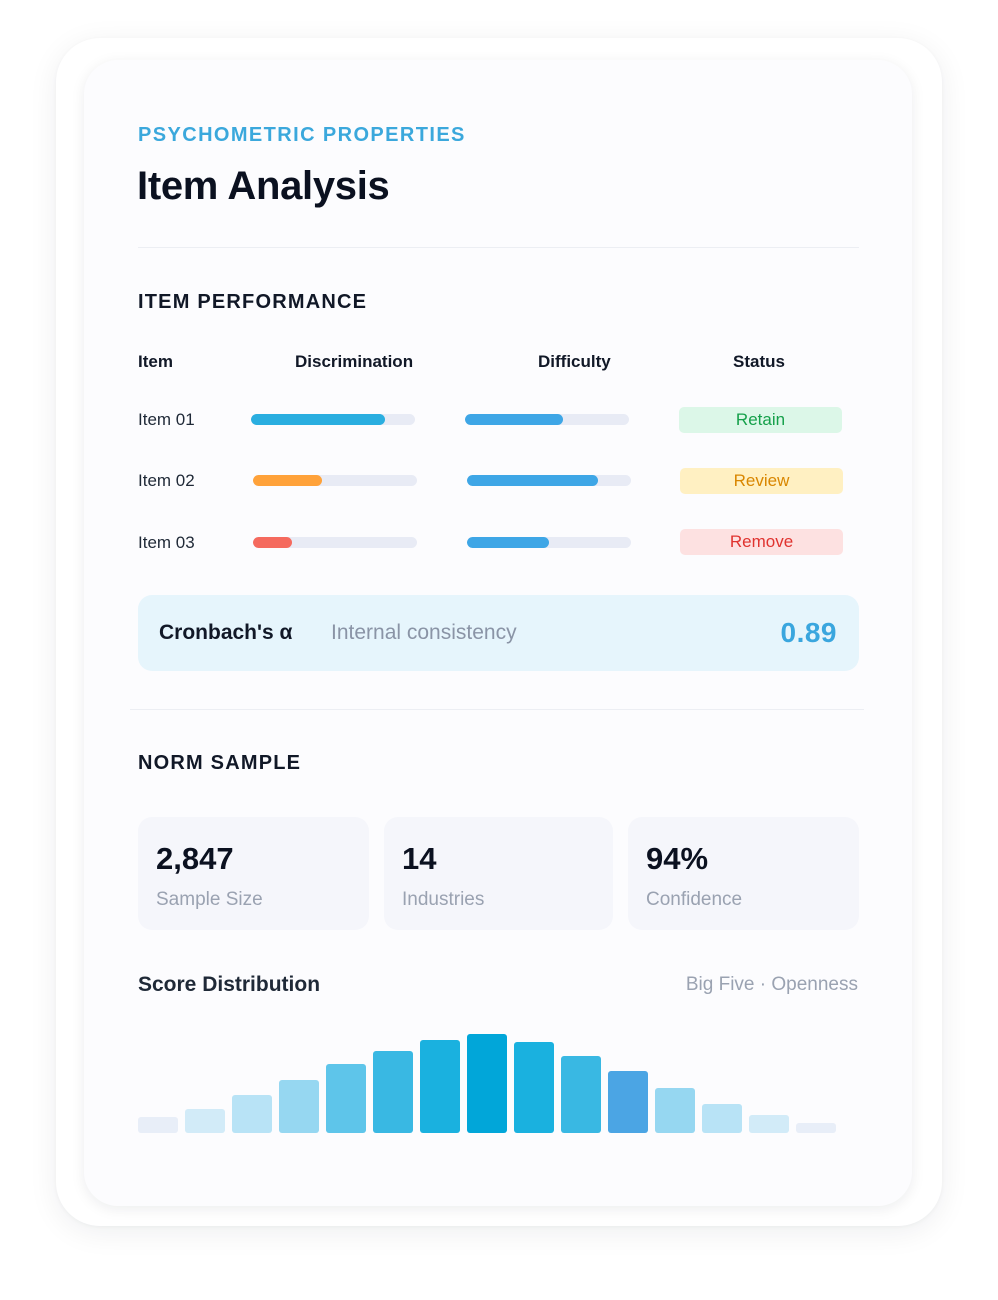 The height and width of the screenshot is (1300, 998). What do you see at coordinates (253, 873) in the screenshot?
I see `stat-card-sample-size: 2,847 Sample Size` at bounding box center [253, 873].